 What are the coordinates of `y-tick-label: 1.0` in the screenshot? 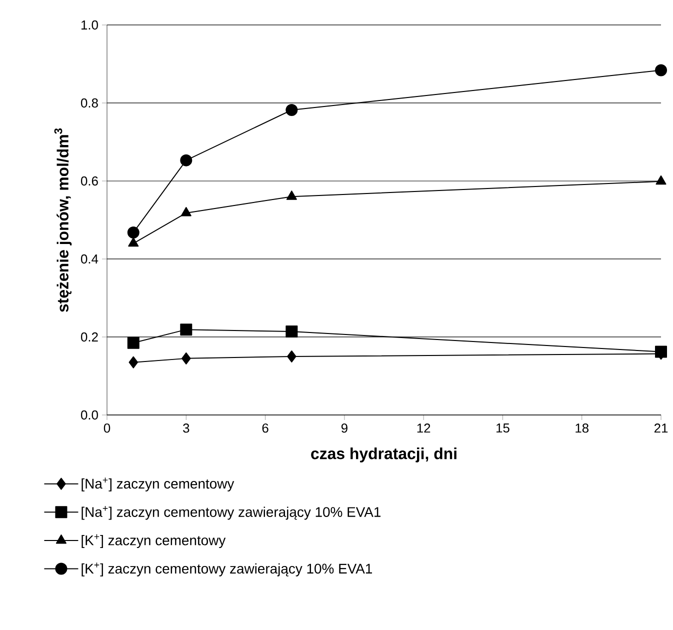 It's located at (89, 25).